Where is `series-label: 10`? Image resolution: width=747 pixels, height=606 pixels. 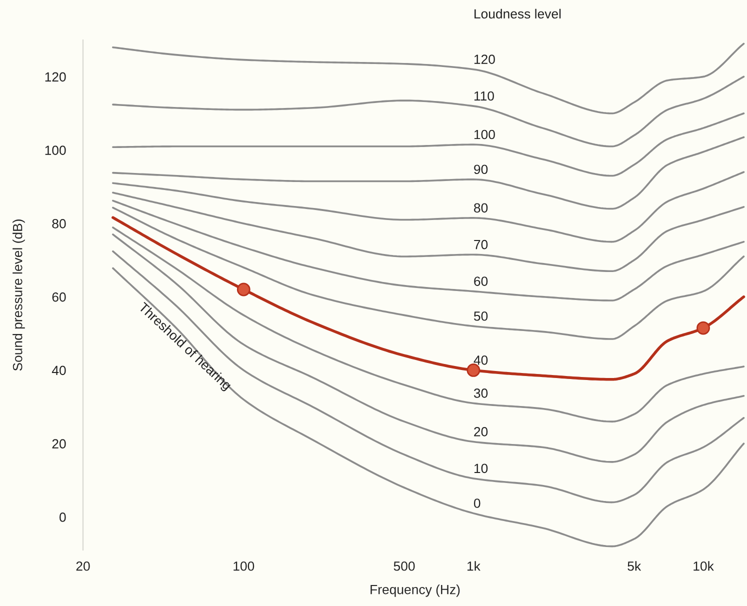
series-label: 10 is located at coordinates (481, 469).